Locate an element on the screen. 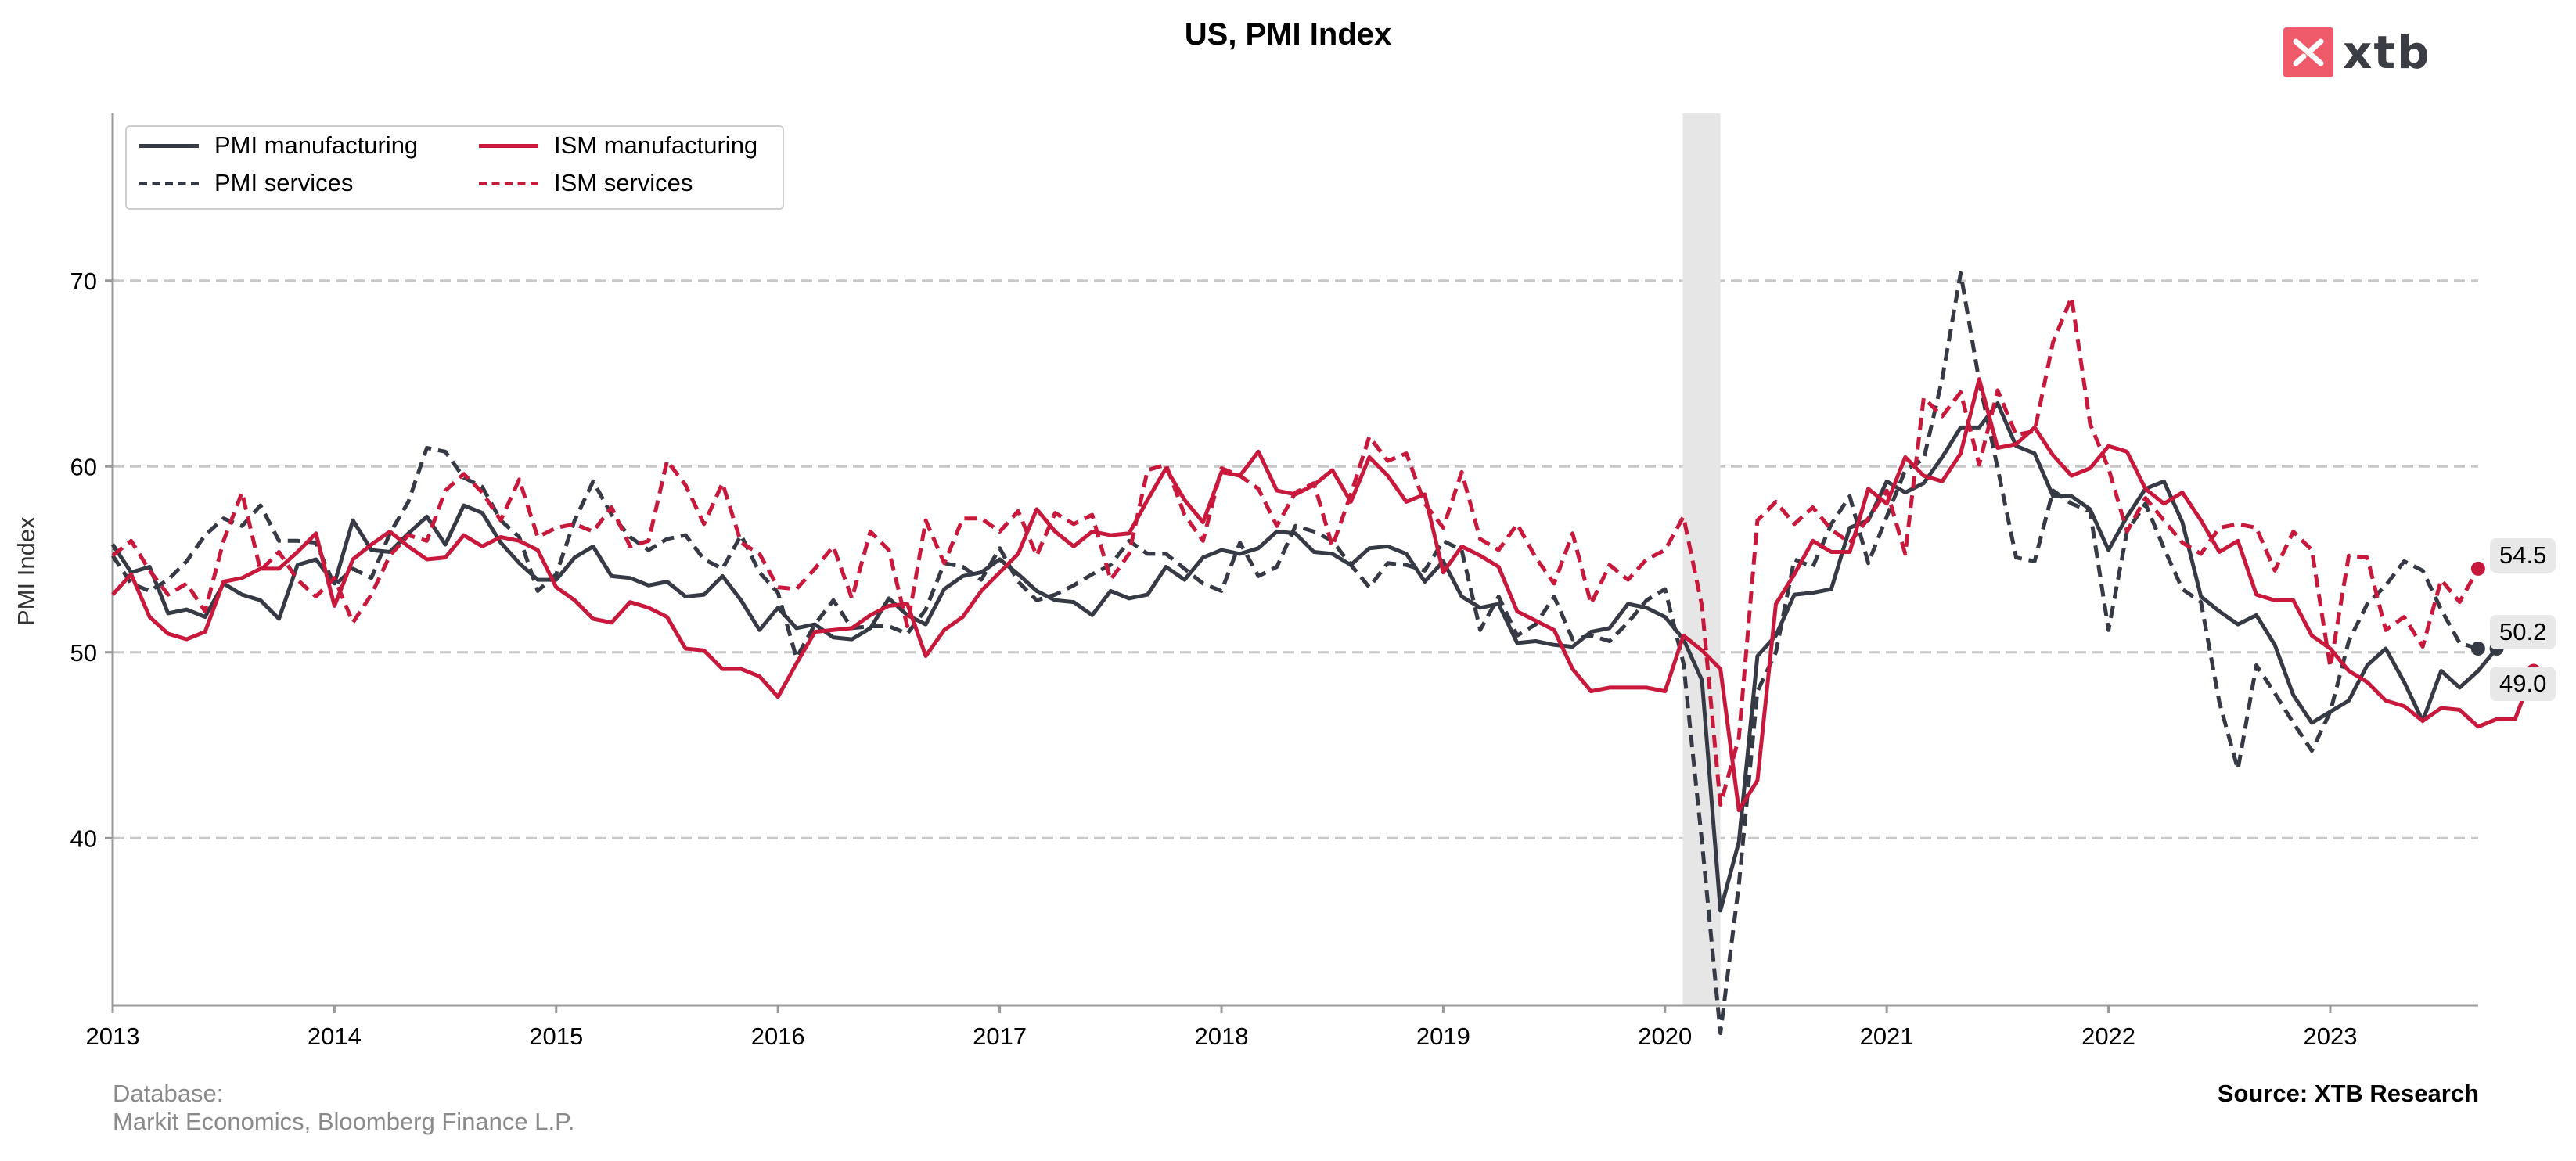 The width and height of the screenshot is (2576, 1161). x-tick-label: 2017 is located at coordinates (1000, 1036).